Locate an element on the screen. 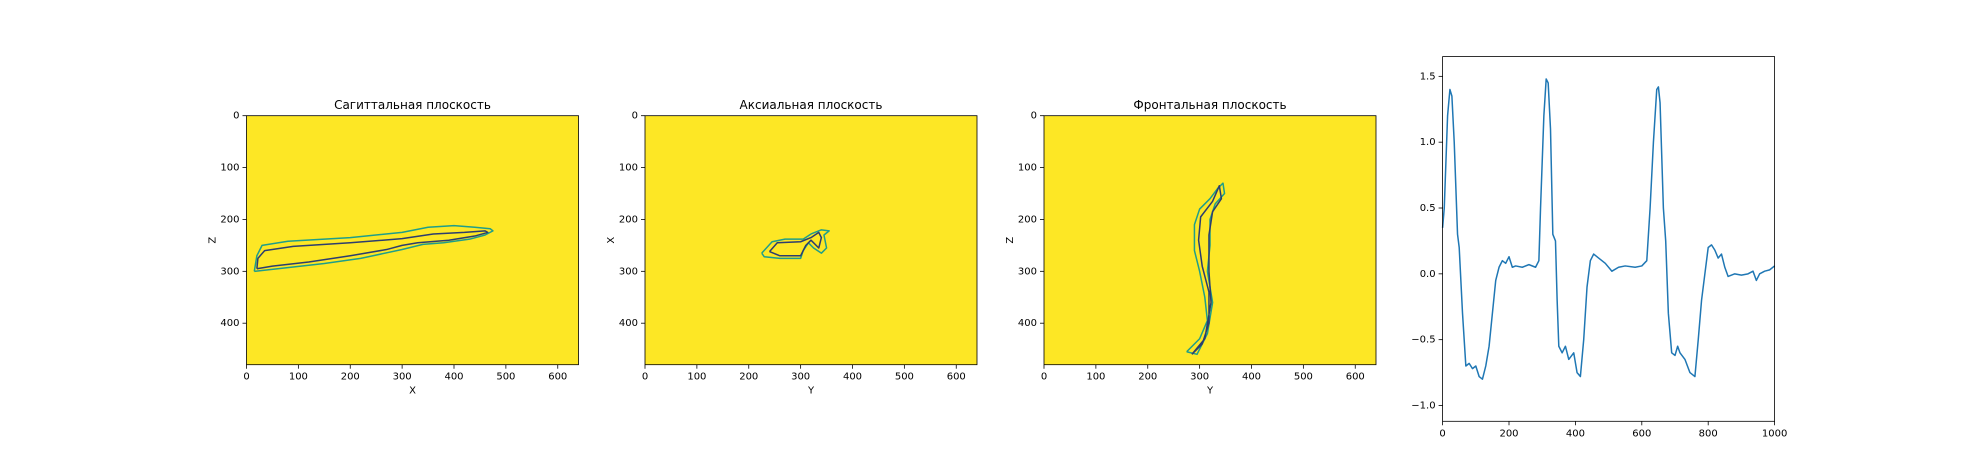 The width and height of the screenshot is (1972, 476). x-axis-label: X is located at coordinates (412, 391).